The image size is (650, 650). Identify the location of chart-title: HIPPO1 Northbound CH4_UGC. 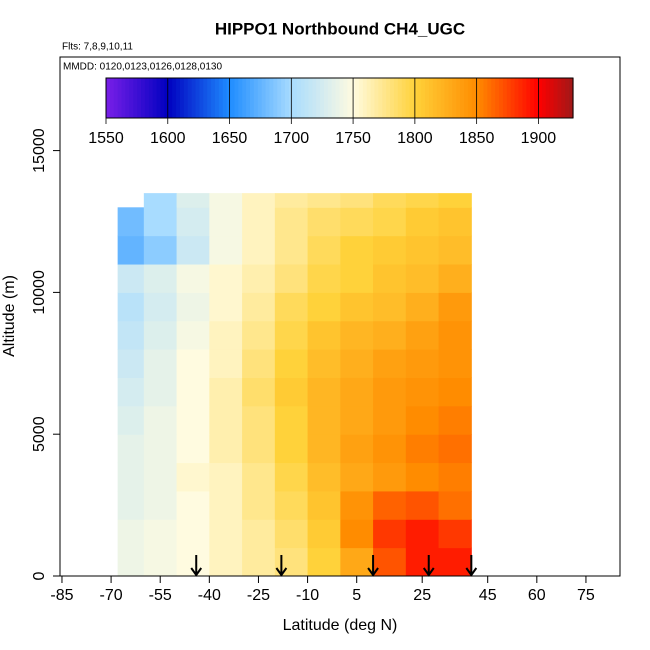
(340, 28).